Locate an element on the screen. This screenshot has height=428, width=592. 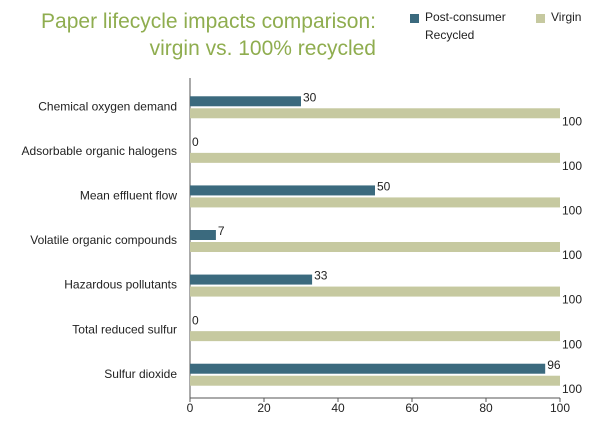
y-tick-label: Mean effluent flow is located at coordinates (129, 196).